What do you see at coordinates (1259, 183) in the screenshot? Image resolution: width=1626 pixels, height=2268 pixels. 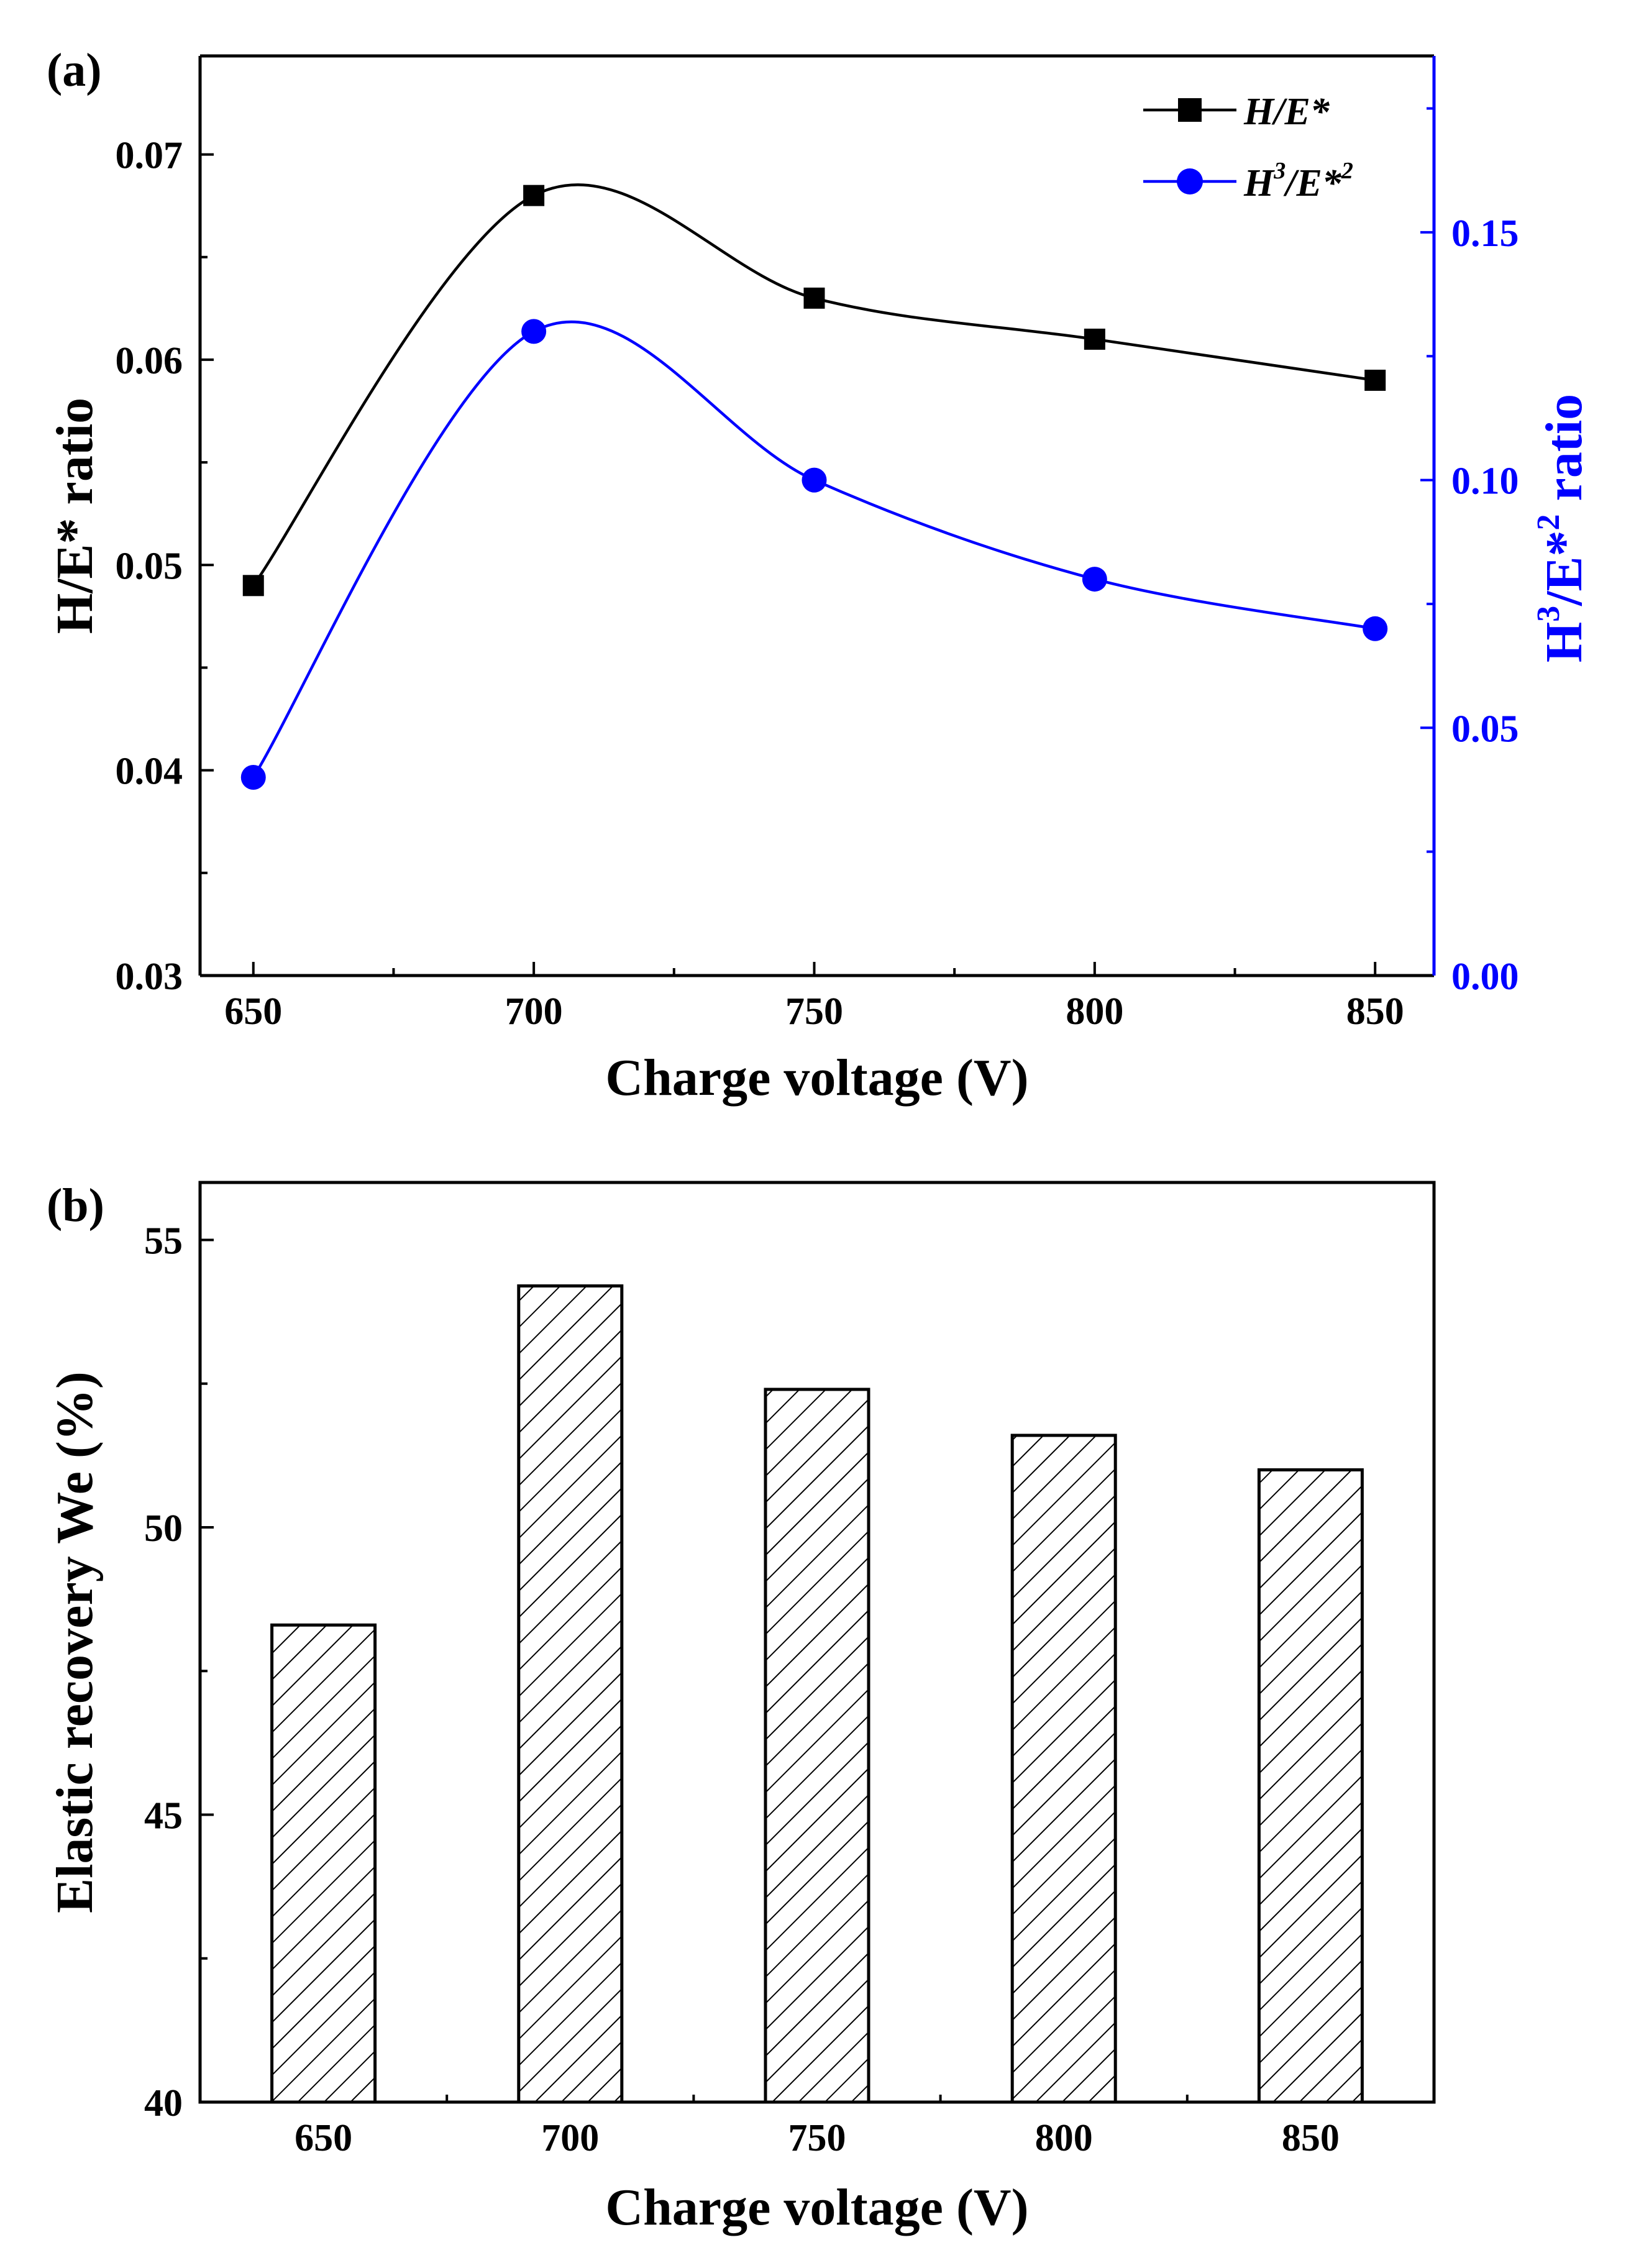 I see `legend-h3-e2-base: H` at bounding box center [1259, 183].